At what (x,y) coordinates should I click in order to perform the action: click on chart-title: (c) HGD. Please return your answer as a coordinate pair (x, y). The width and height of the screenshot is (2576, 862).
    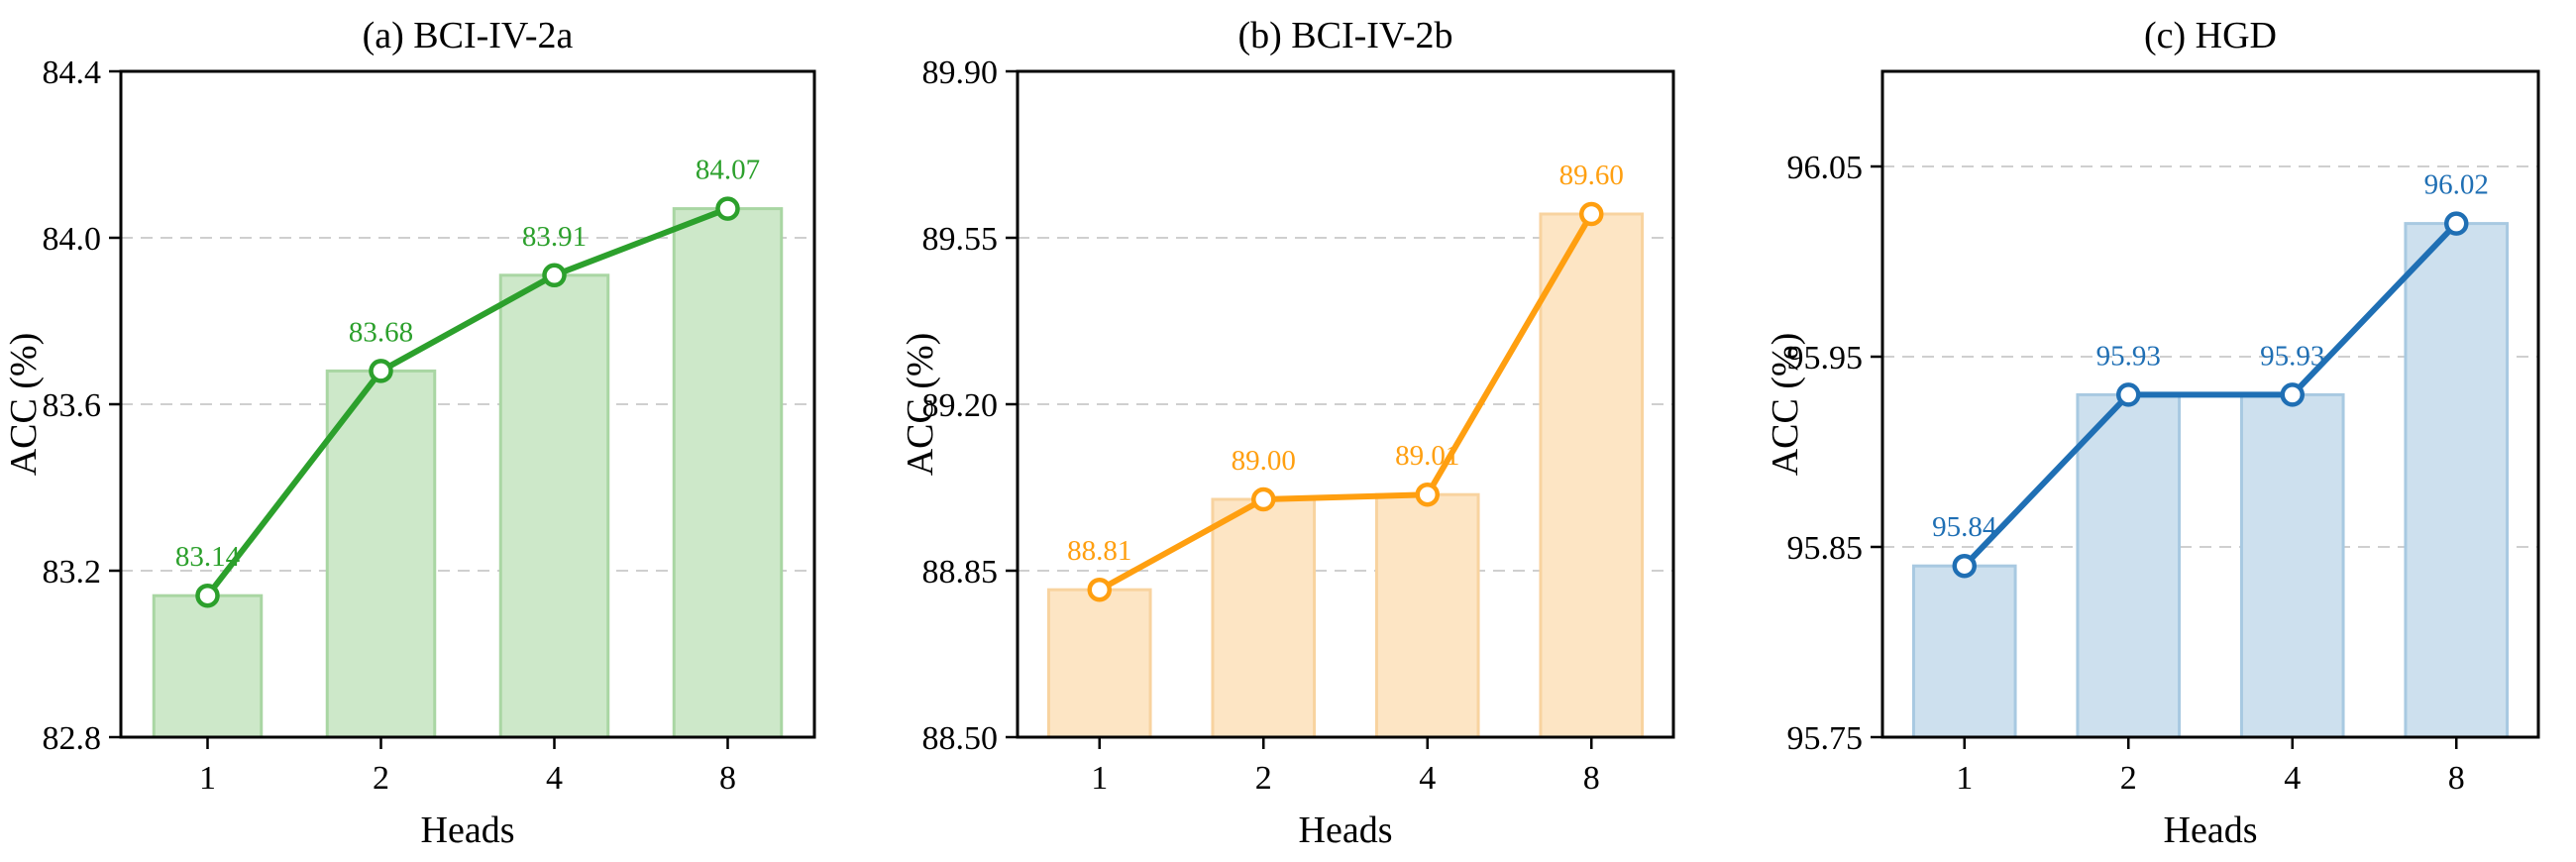
    Looking at the image, I should click on (2211, 35).